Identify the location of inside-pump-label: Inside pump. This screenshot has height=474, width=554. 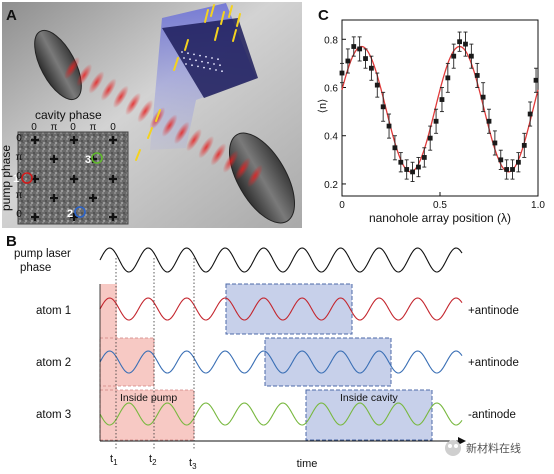
(148, 398).